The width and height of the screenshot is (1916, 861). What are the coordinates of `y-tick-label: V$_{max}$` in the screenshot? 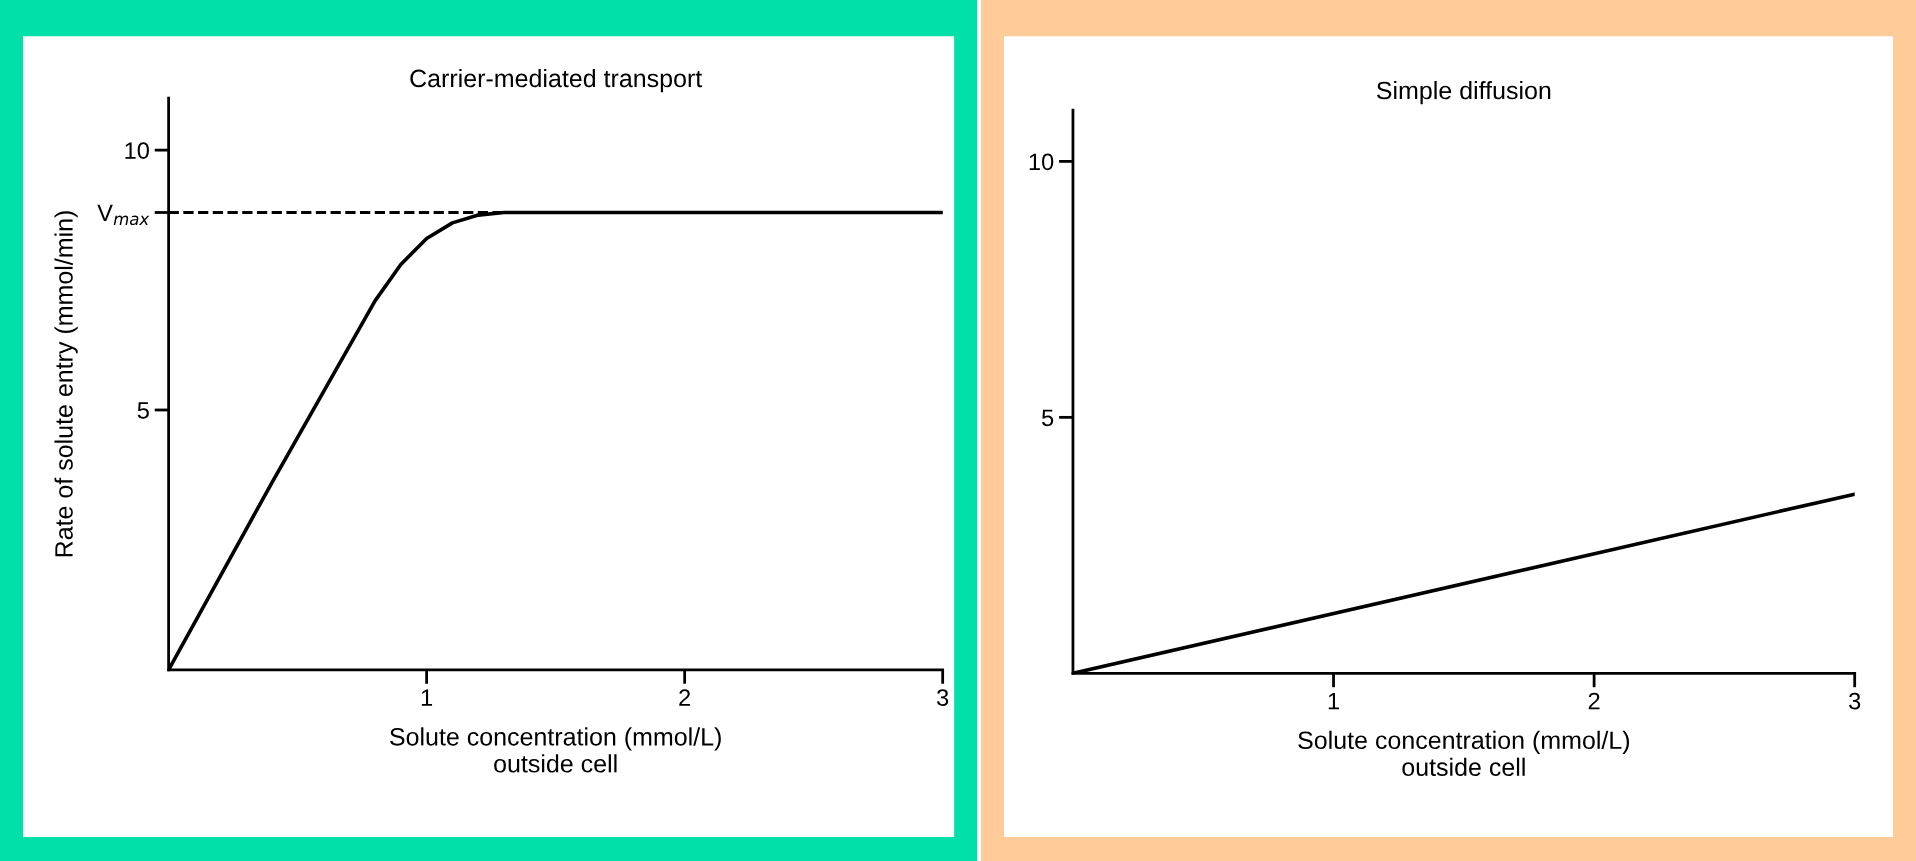 It's located at (123, 215).